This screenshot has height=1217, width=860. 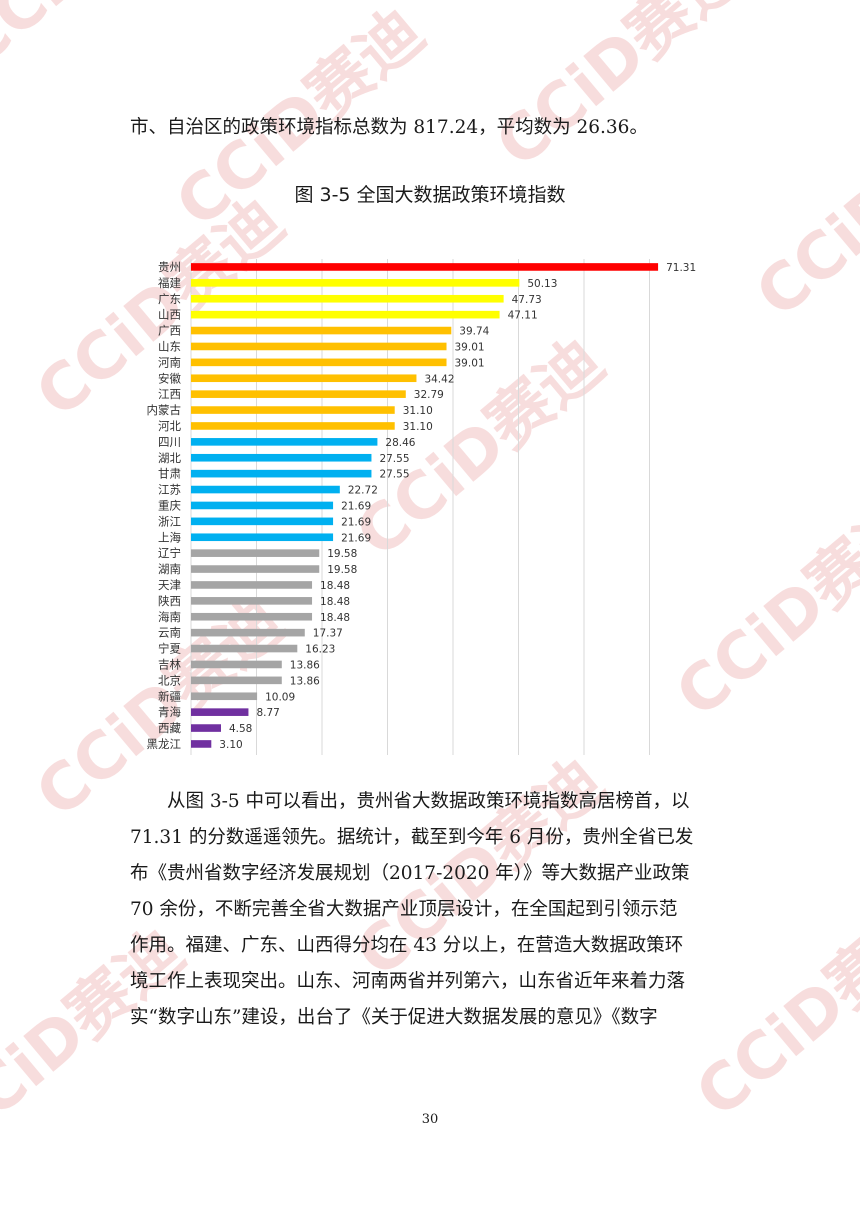 What do you see at coordinates (169, 283) in the screenshot?
I see `category-label: 福建` at bounding box center [169, 283].